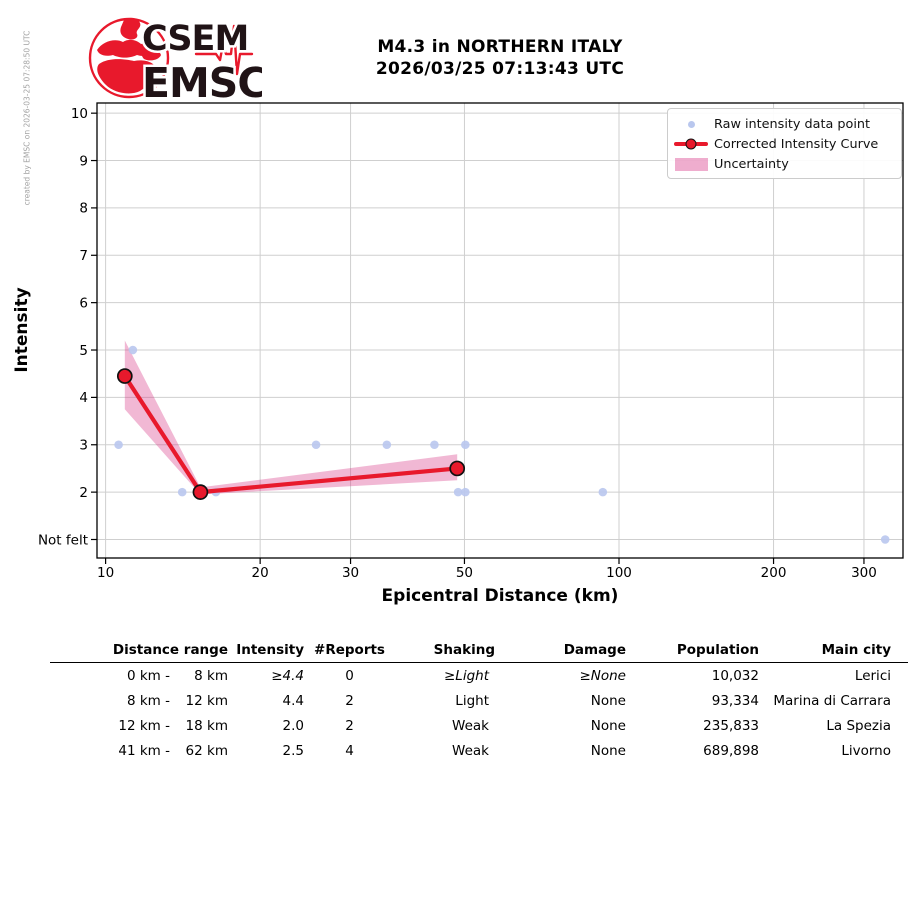 This screenshot has width=915, height=905. I want to click on title-event: M4.3 in NORTHERN ITALY, so click(500, 47).